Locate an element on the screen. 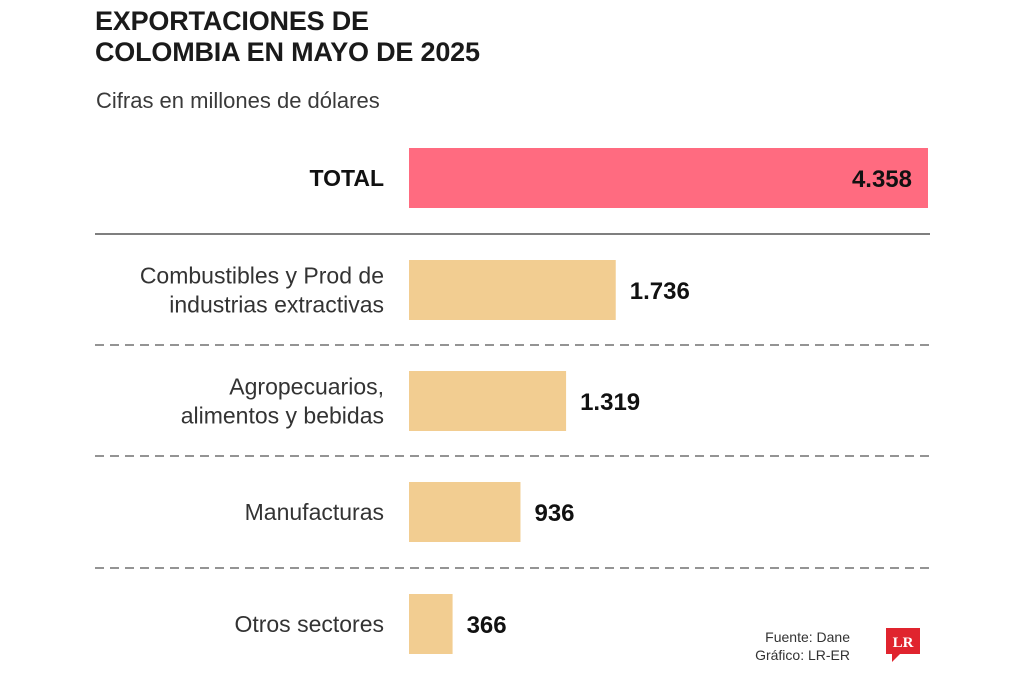 The height and width of the screenshot is (683, 1024). value-label: 936 is located at coordinates (554, 513).